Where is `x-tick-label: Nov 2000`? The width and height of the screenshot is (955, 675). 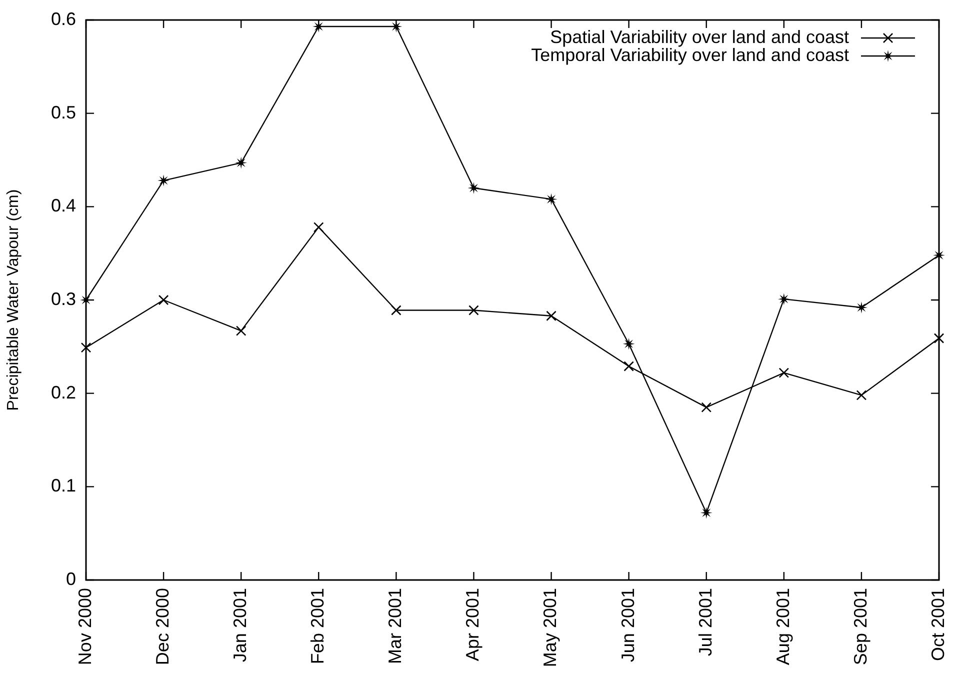
x-tick-label: Nov 2000 is located at coordinates (84, 627).